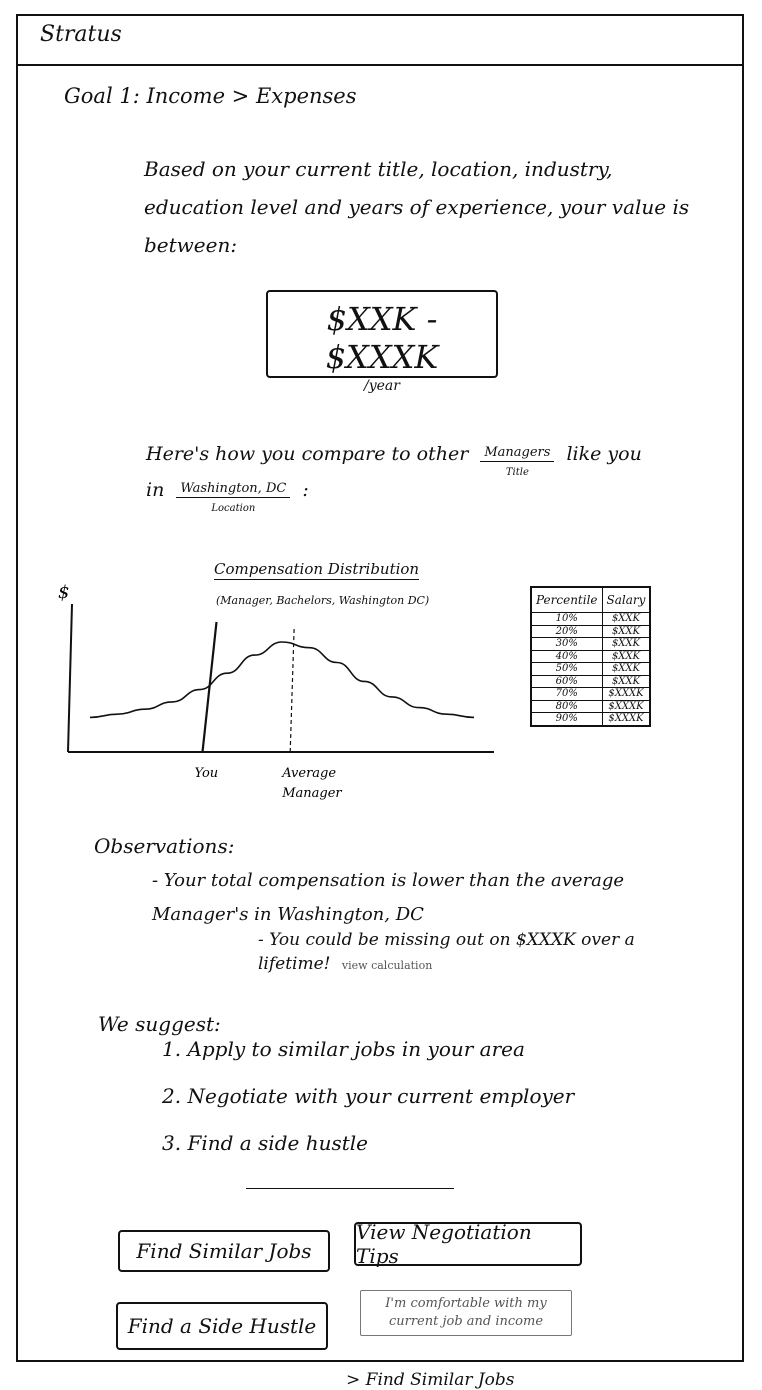  Describe the element at coordinates (387, 965) in the screenshot. I see `view-calculation-link: view calculation` at that location.